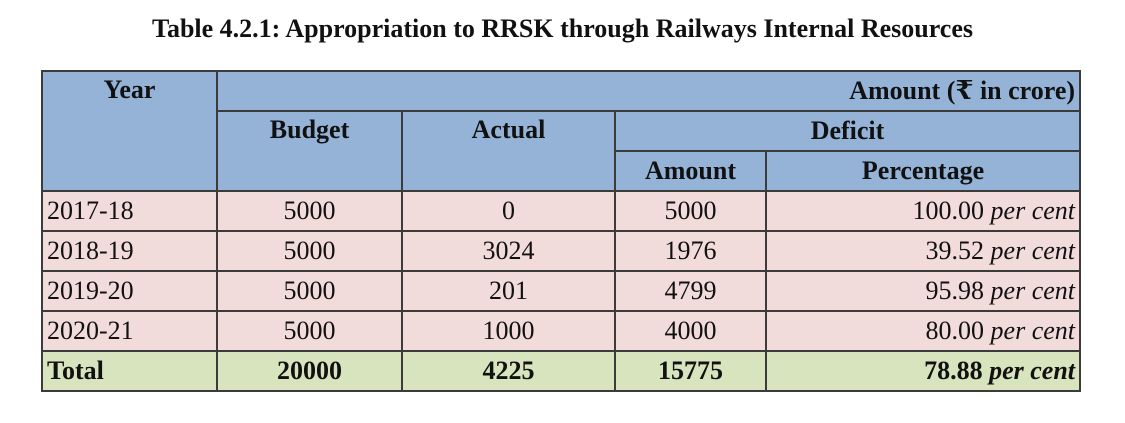 Image resolution: width=1125 pixels, height=423 pixels. I want to click on percentage-value: 39.52, so click(955, 250).